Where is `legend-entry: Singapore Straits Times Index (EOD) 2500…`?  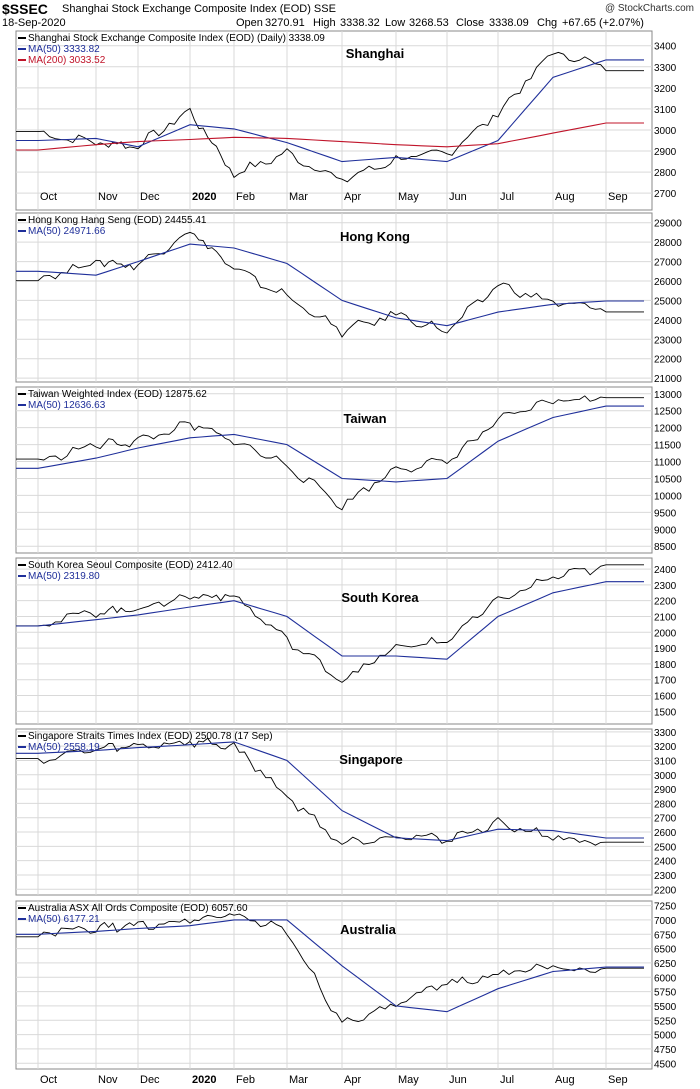 legend-entry: Singapore Straits Times Index (EOD) 2500… is located at coordinates (150, 736).